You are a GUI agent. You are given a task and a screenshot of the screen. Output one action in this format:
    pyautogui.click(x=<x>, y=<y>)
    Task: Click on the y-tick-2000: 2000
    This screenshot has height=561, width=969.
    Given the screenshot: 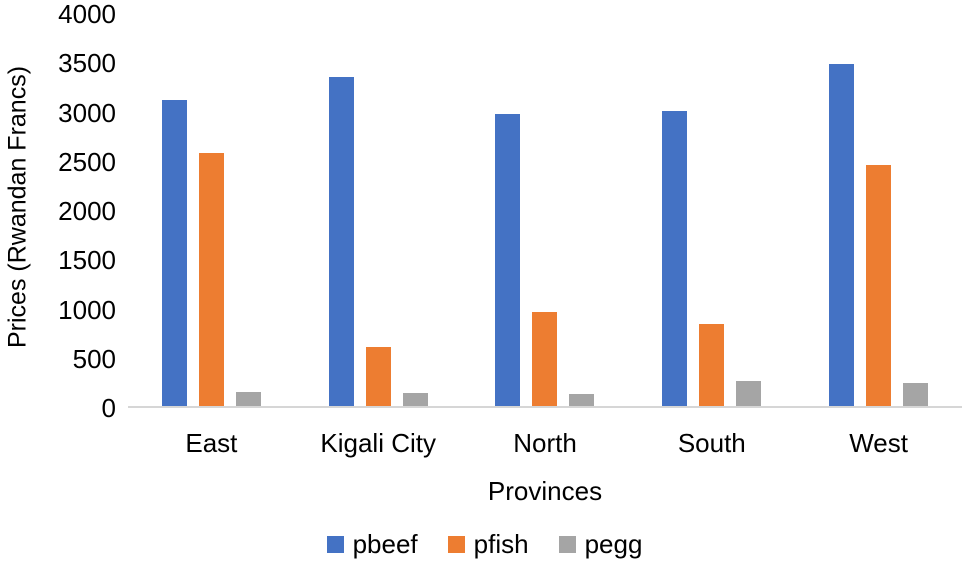 What is the action you would take?
    pyautogui.click(x=87, y=211)
    